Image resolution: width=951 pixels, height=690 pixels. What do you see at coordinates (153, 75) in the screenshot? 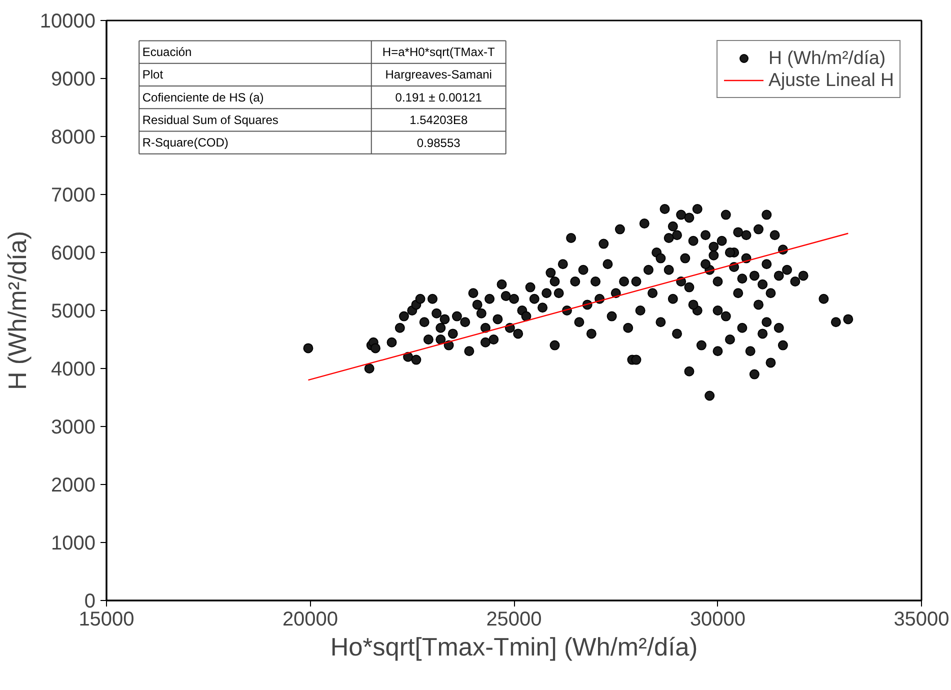
I see `annotation: Plot` at bounding box center [153, 75].